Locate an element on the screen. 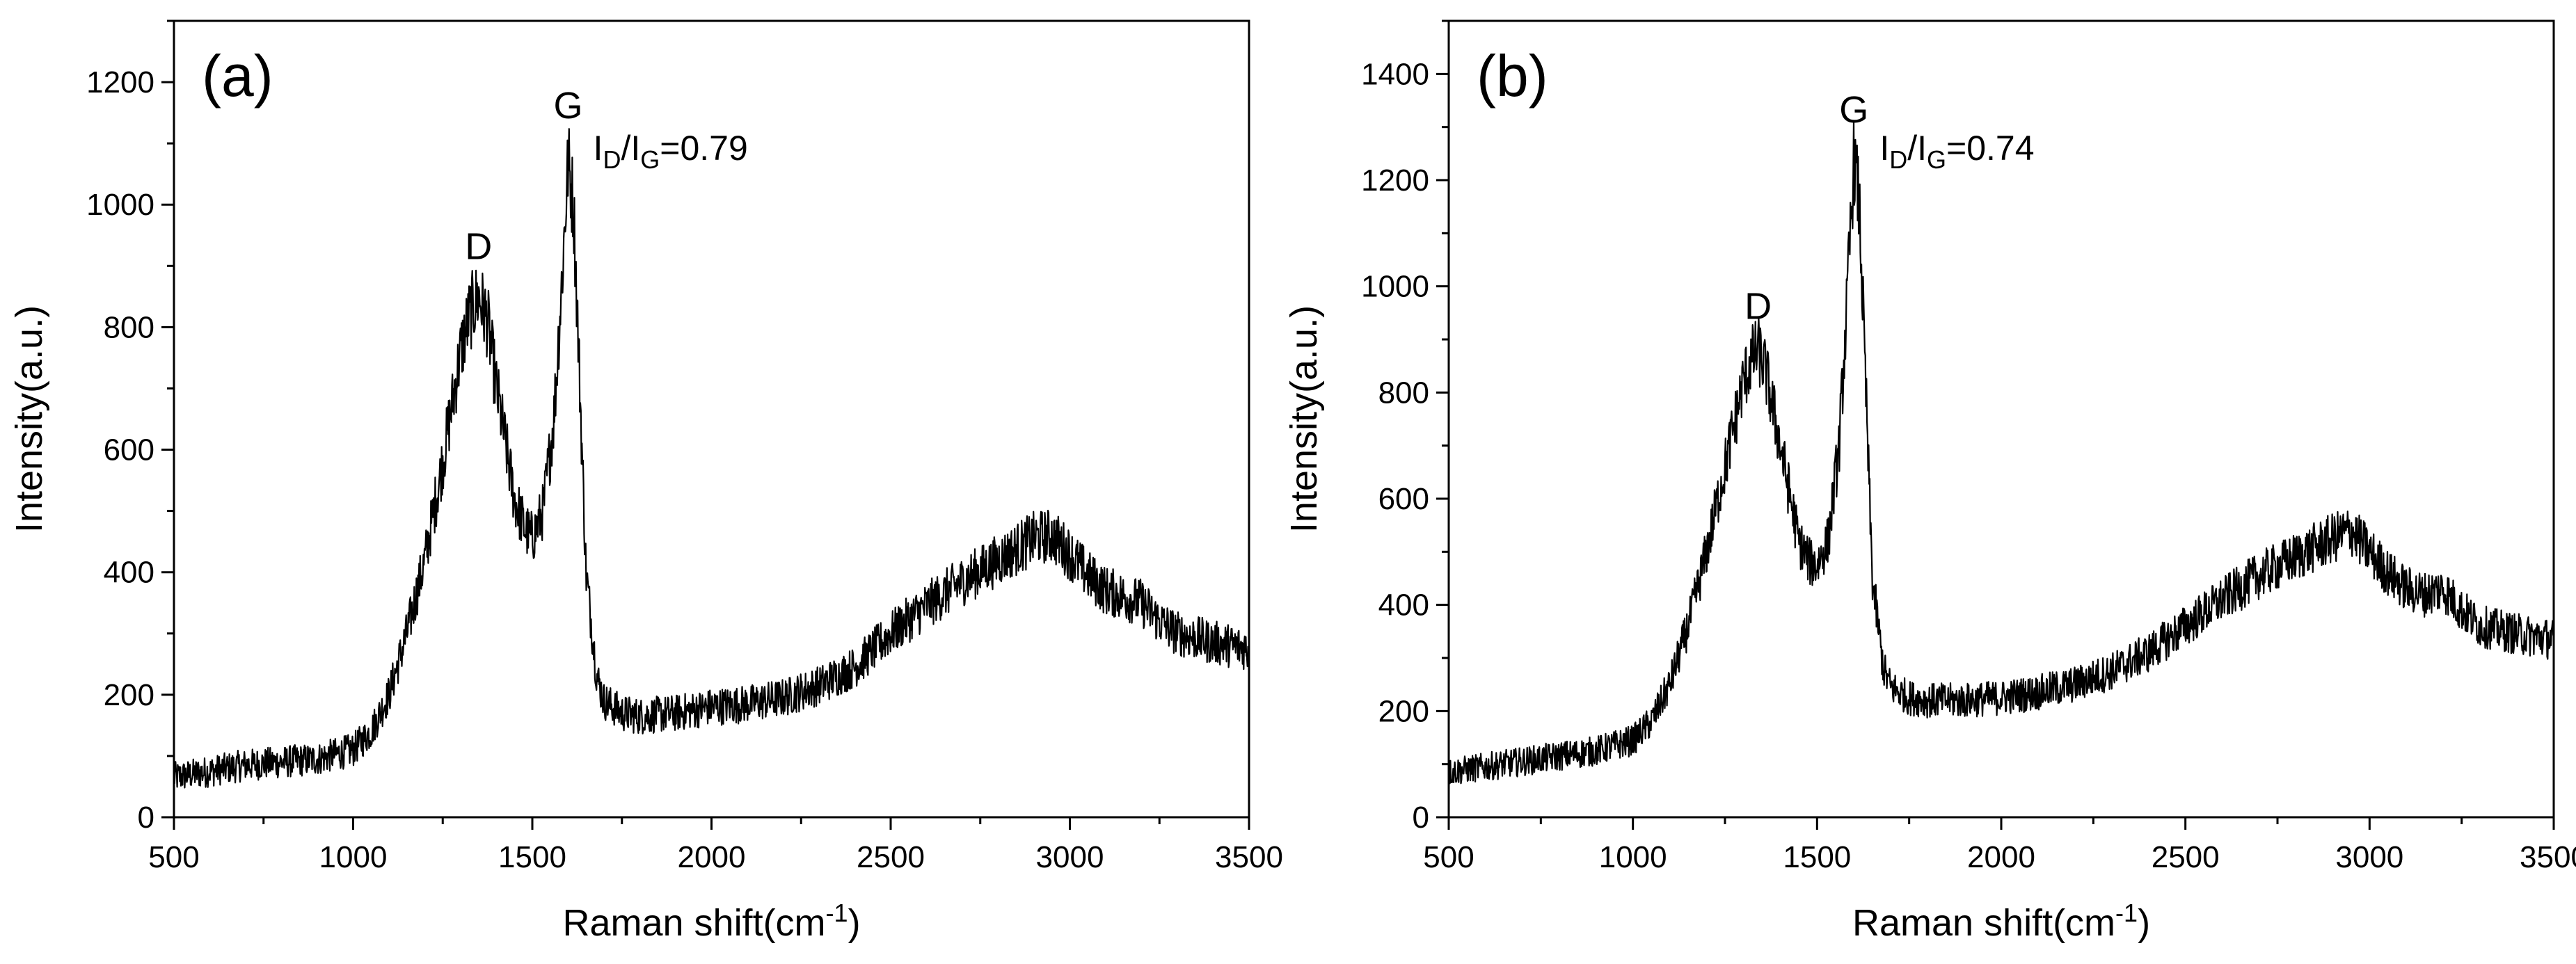 The image size is (2576, 964). panel-a-x-axis-label: Raman shift(cm-1) is located at coordinates (711, 922).